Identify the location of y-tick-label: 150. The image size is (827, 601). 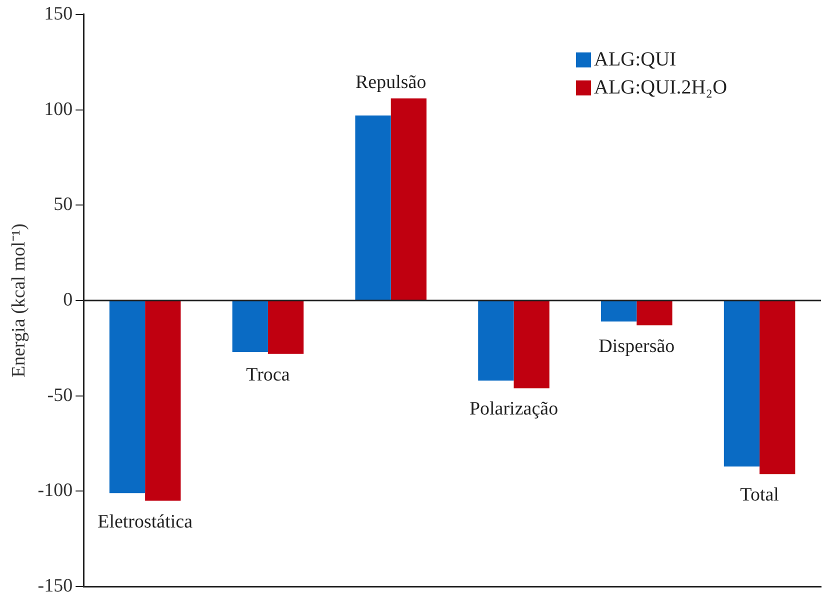
(58, 13).